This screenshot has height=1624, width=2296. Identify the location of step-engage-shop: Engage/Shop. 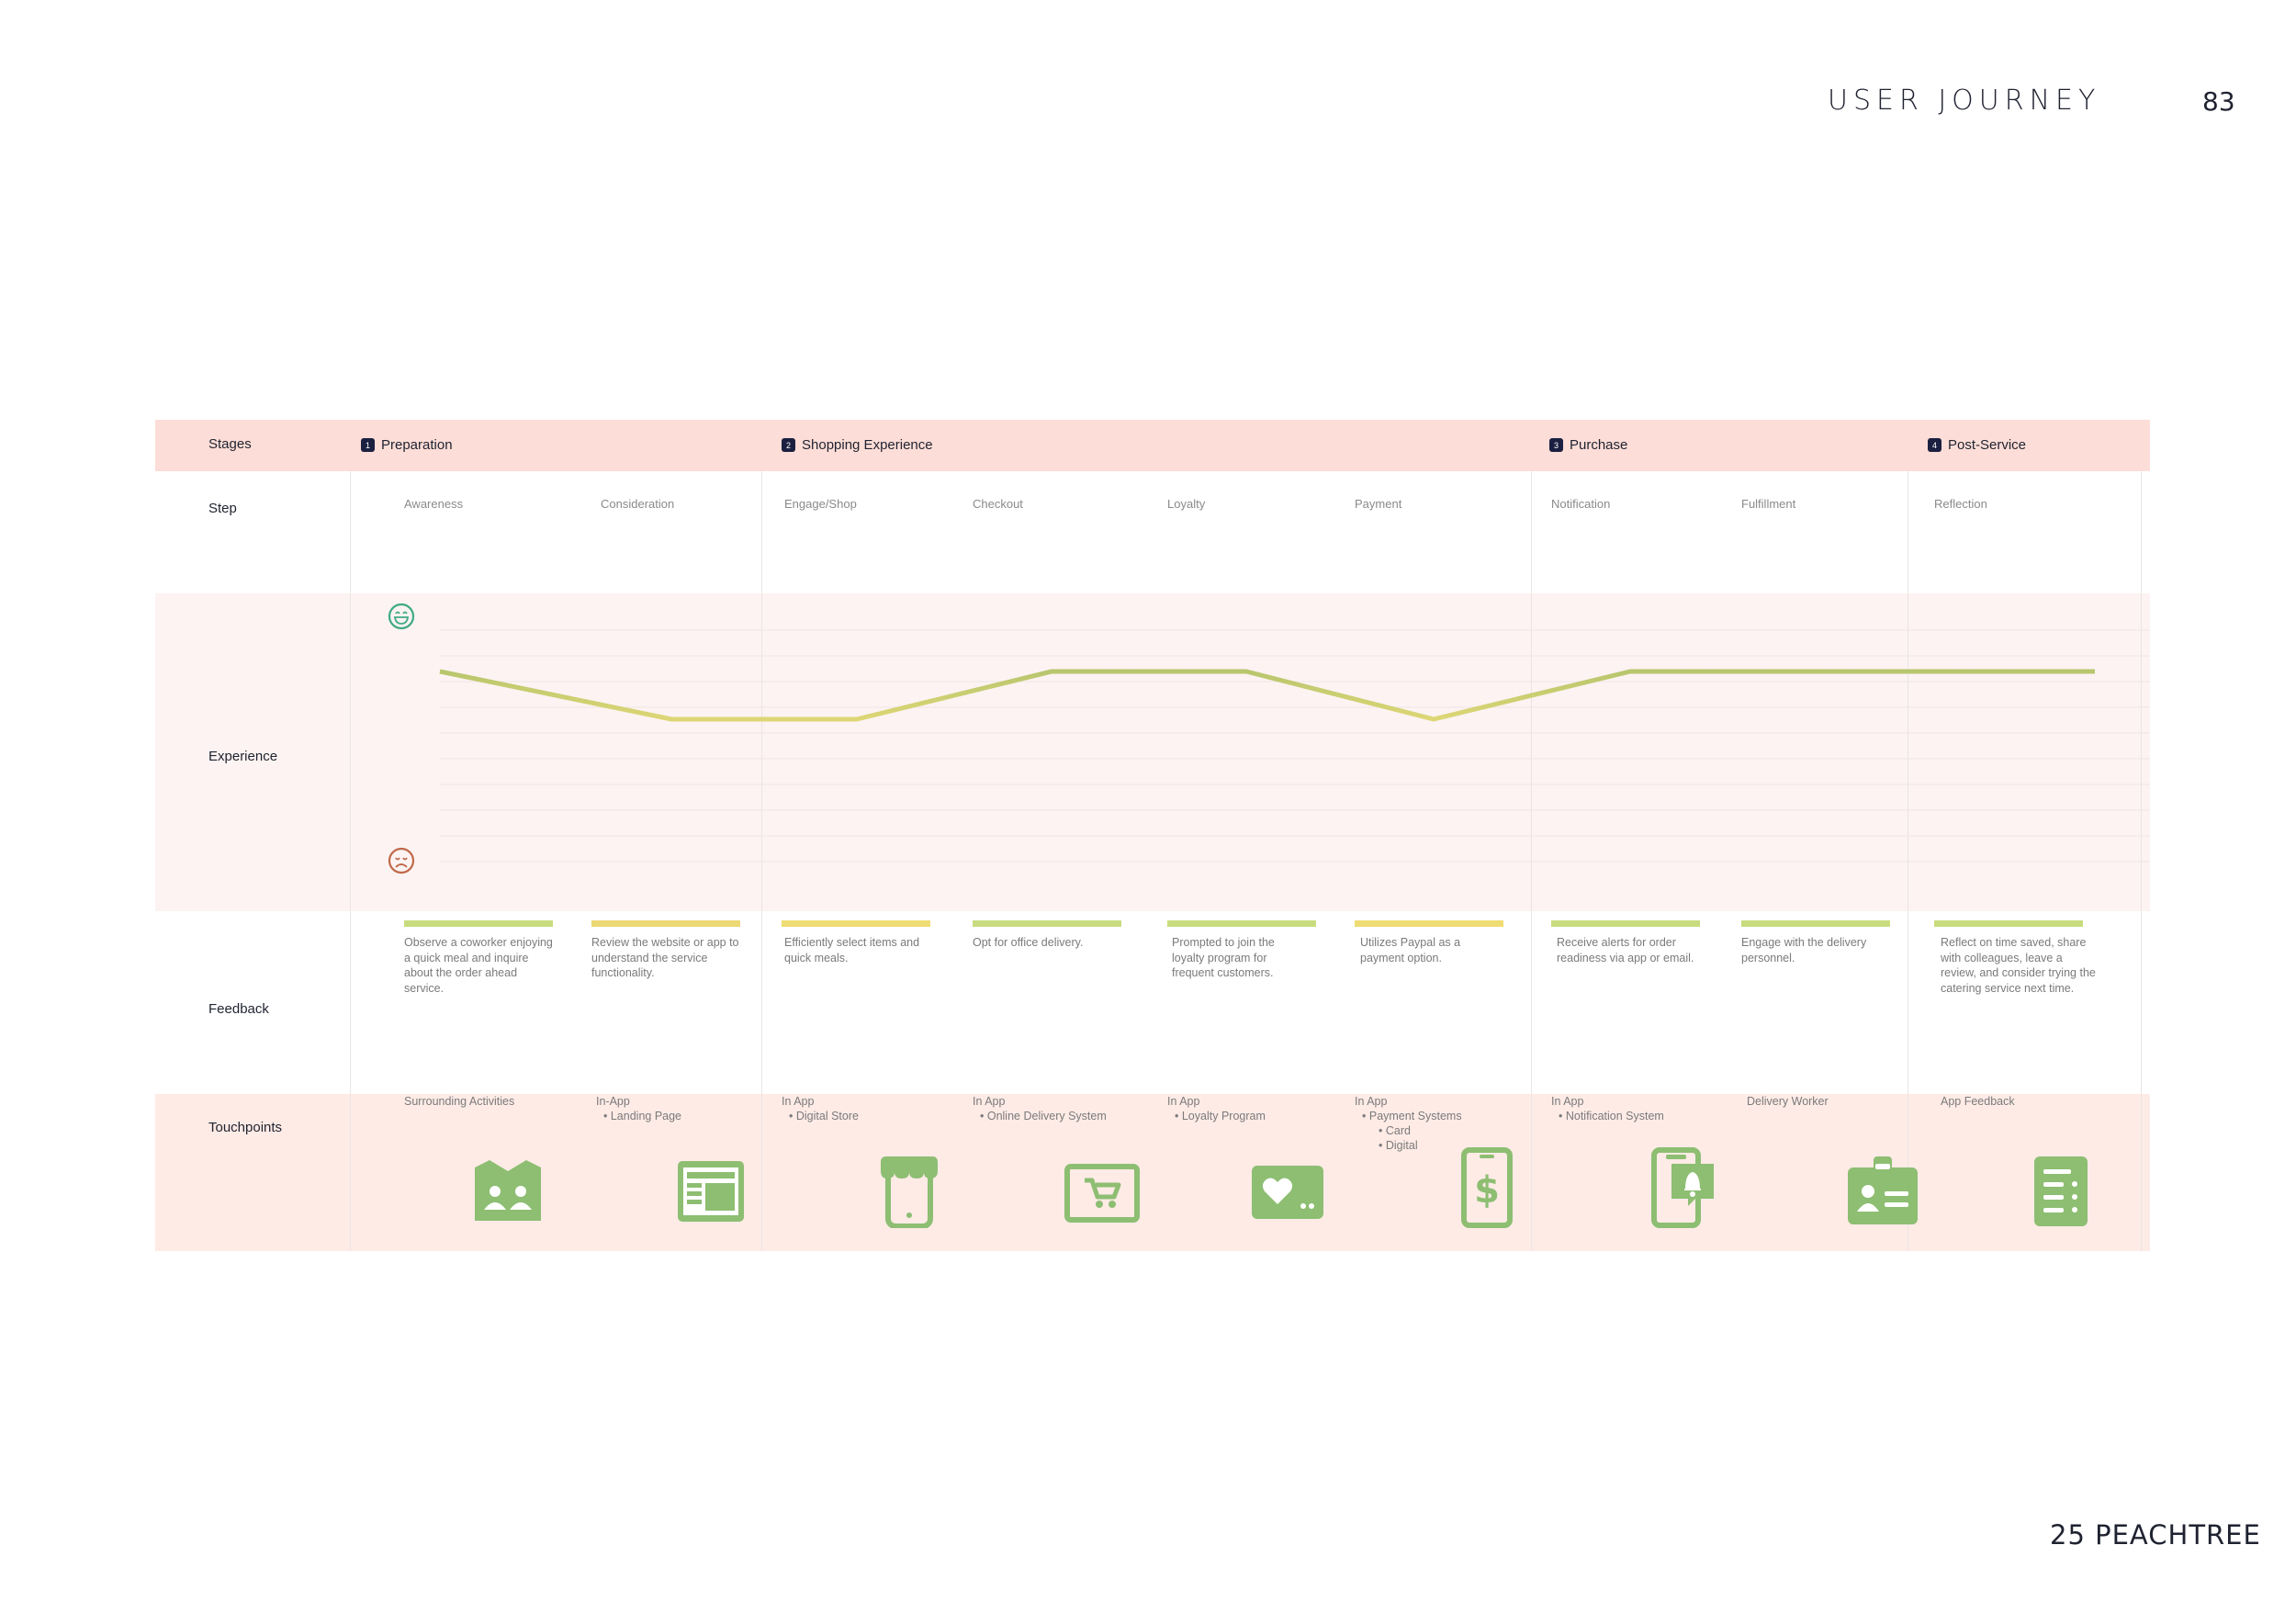
(820, 504).